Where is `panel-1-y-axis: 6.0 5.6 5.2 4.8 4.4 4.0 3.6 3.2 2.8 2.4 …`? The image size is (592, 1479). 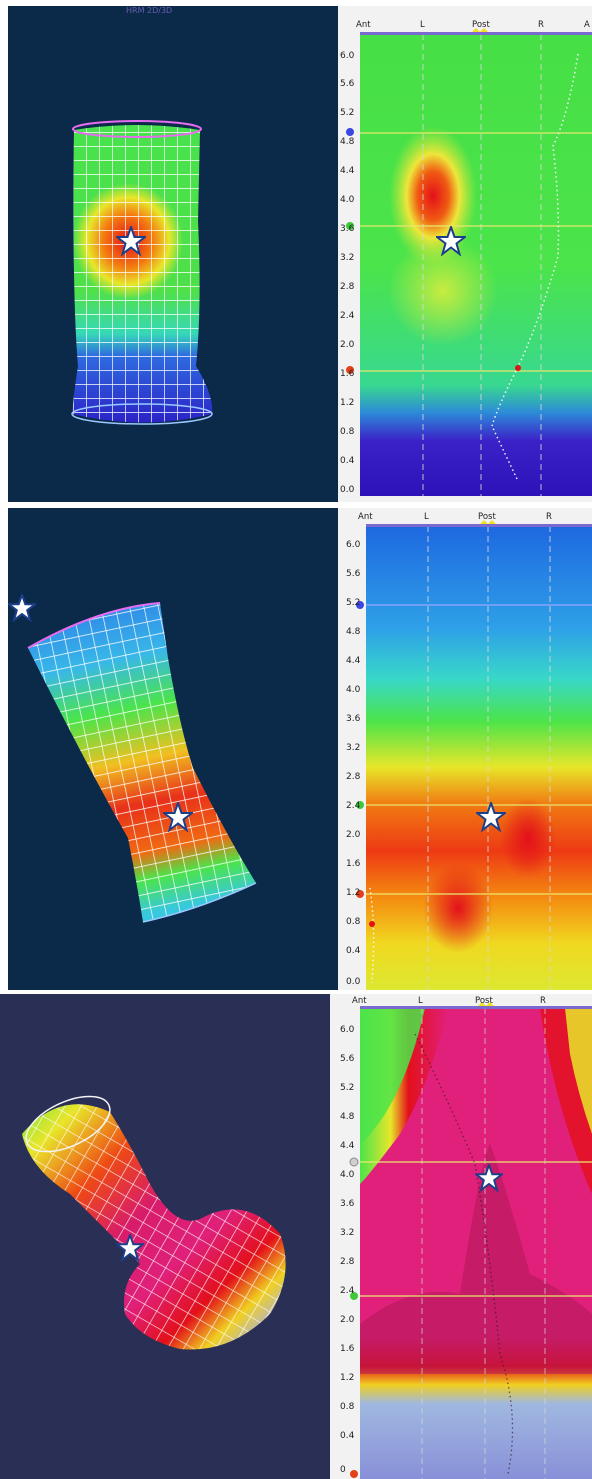
panel-1-y-axis: 6.0 5.6 5.2 4.8 4.4 4.0 3.6 3.2 2.8 2.4 … is located at coordinates (347, 273).